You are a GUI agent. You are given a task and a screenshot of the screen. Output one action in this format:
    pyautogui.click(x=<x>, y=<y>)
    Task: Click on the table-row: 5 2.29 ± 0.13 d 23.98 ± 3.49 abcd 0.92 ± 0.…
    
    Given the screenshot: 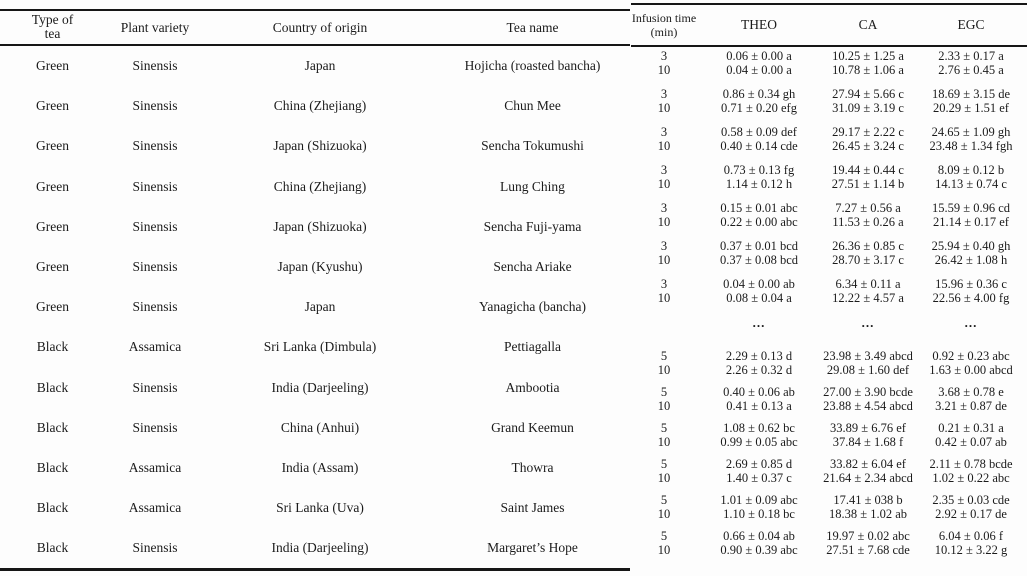 What is the action you would take?
    pyautogui.click(x=829, y=356)
    